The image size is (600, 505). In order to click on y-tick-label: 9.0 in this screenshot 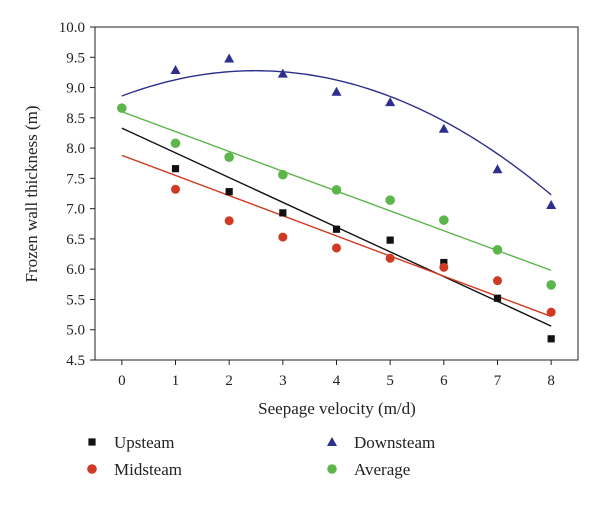, I will do `click(75, 89)`.